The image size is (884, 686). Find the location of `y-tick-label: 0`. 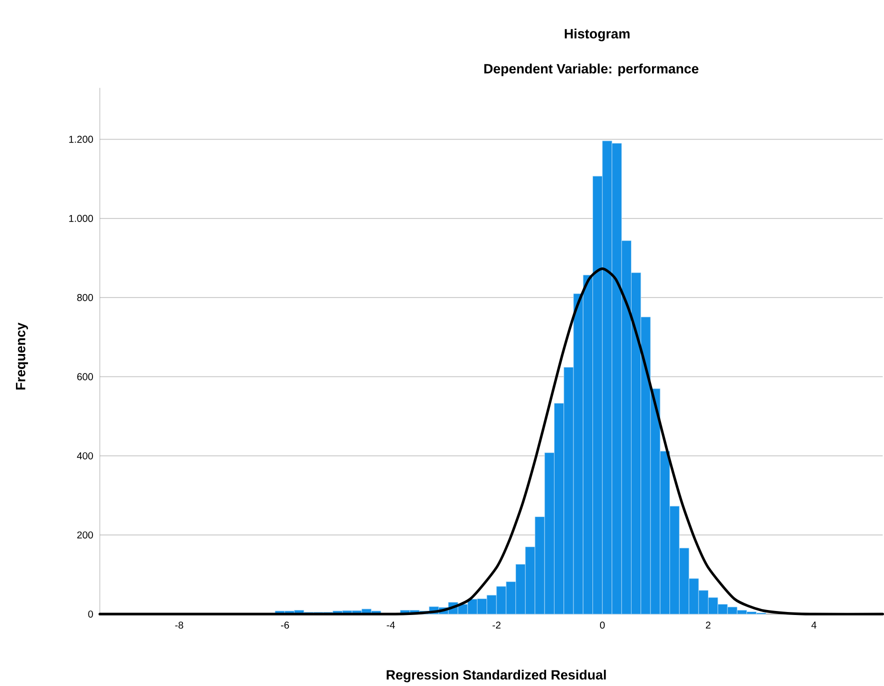

y-tick-label: 0 is located at coordinates (90, 614).